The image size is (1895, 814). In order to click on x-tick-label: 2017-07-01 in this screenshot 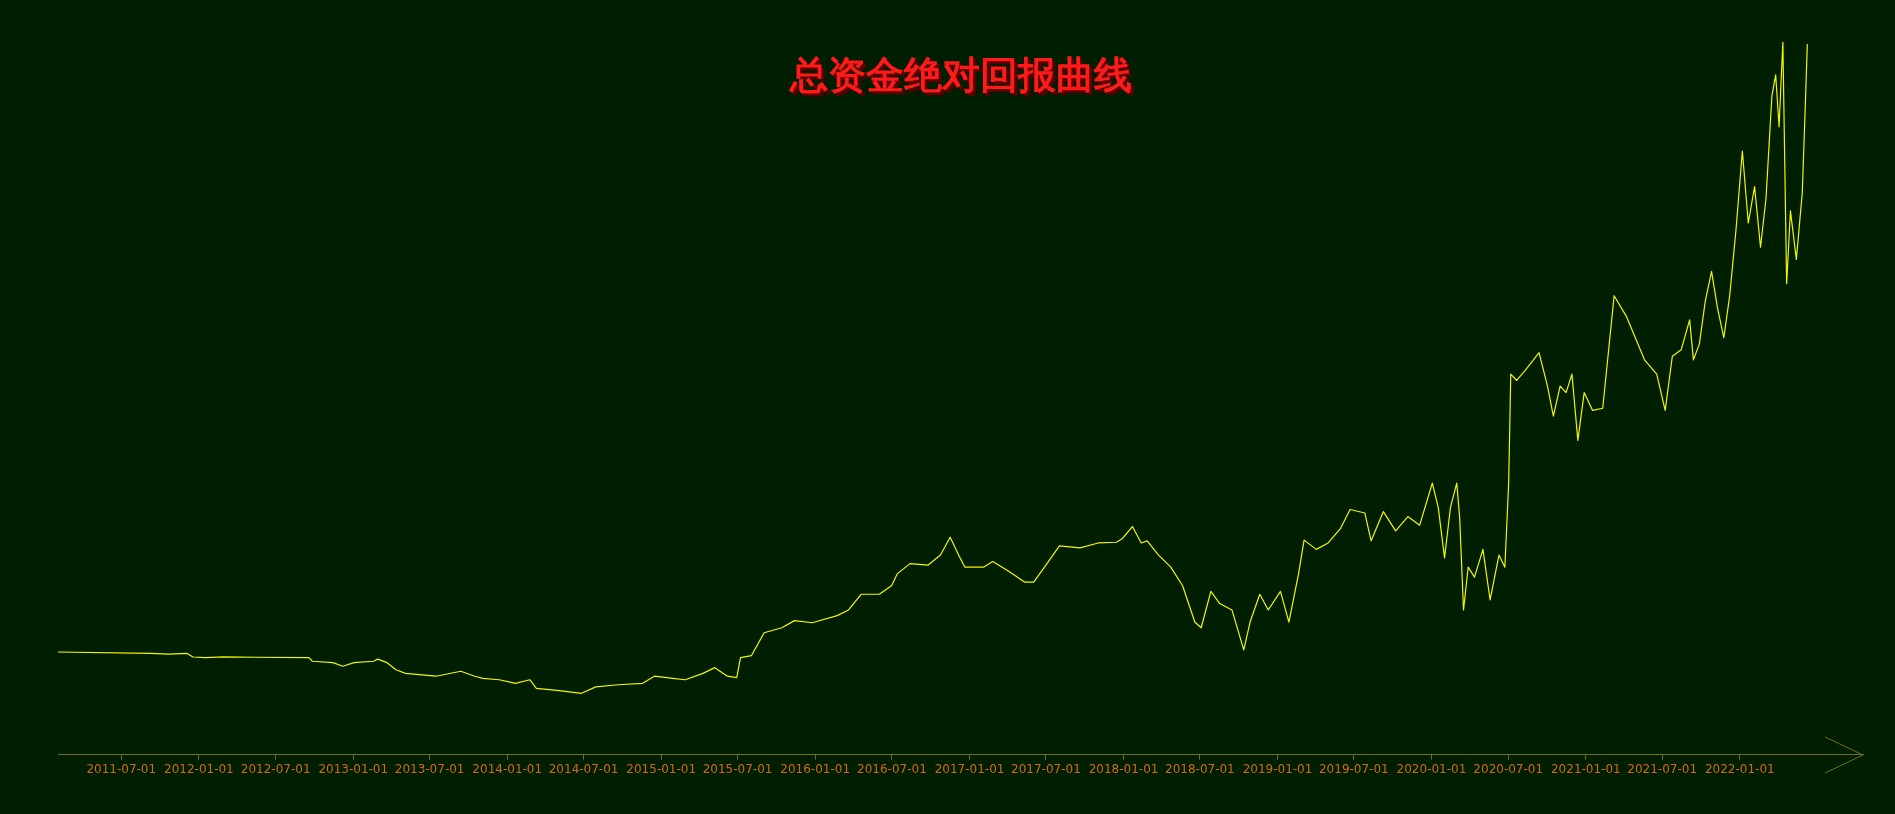, I will do `click(1046, 768)`.